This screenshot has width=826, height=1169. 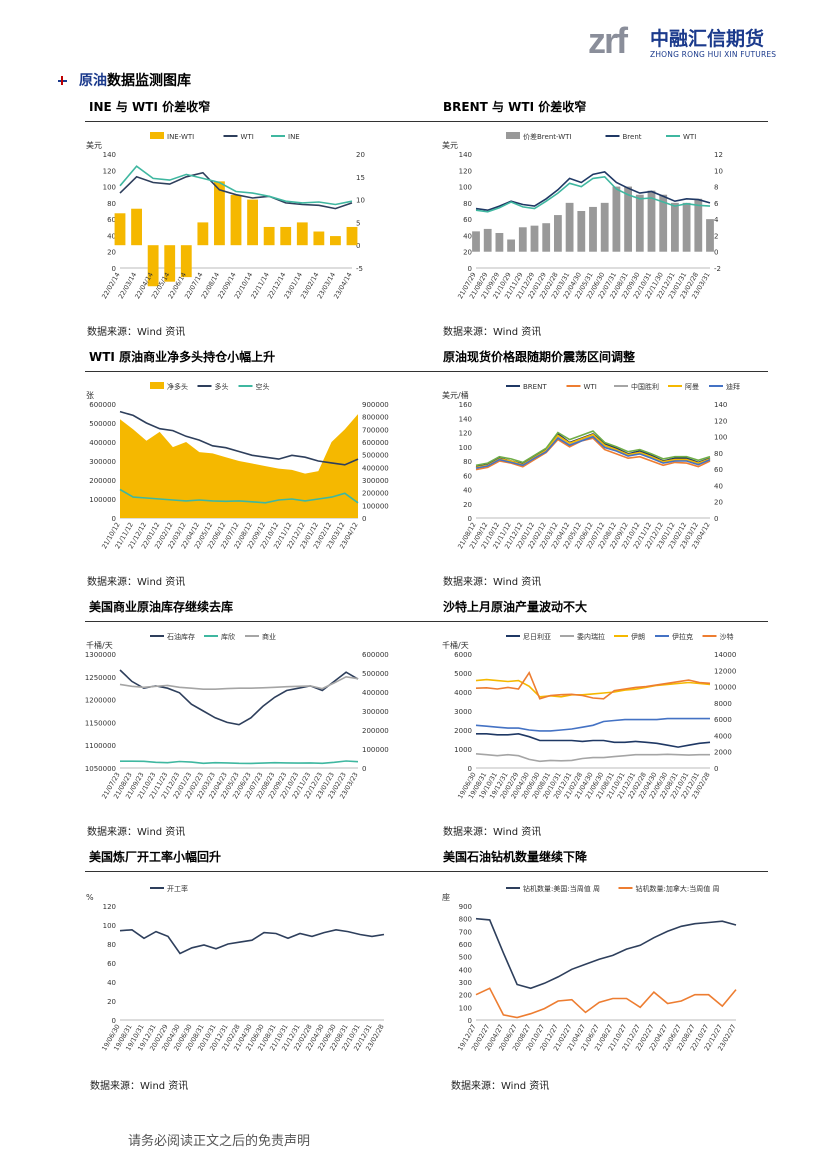 I want to click on section-title-rest: 数据监测图库, so click(x=149, y=81).